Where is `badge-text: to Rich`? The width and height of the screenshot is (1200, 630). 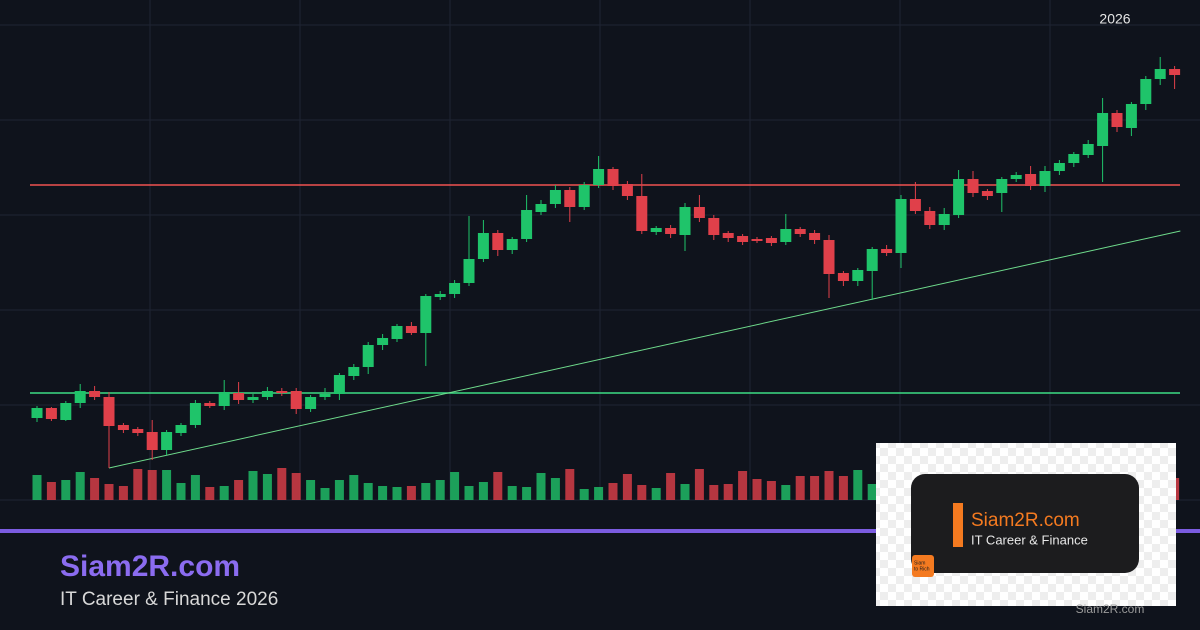 badge-text: to Rich is located at coordinates (922, 569).